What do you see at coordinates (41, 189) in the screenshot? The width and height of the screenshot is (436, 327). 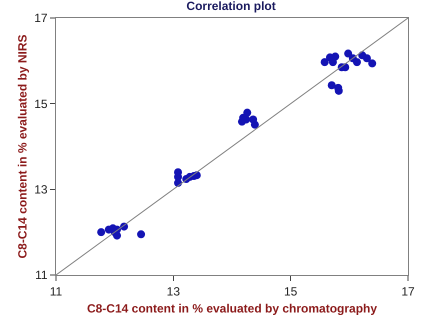 I see `y-tick-label: 13` at bounding box center [41, 189].